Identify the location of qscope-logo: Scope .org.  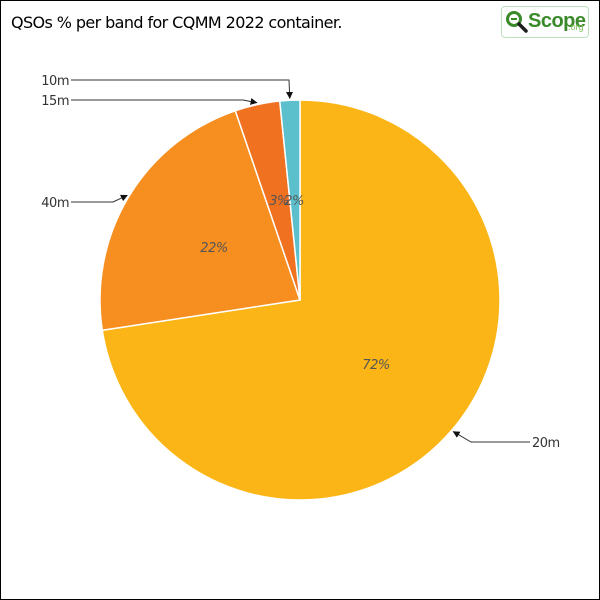
(545, 22).